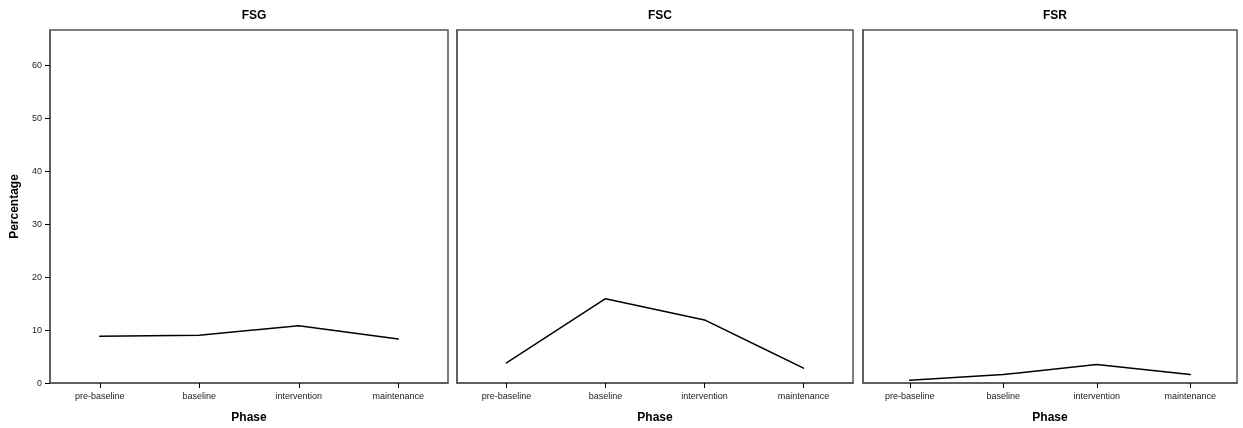 Image resolution: width=1243 pixels, height=428 pixels. Describe the element at coordinates (249, 332) in the screenshot. I see `line-series` at that location.